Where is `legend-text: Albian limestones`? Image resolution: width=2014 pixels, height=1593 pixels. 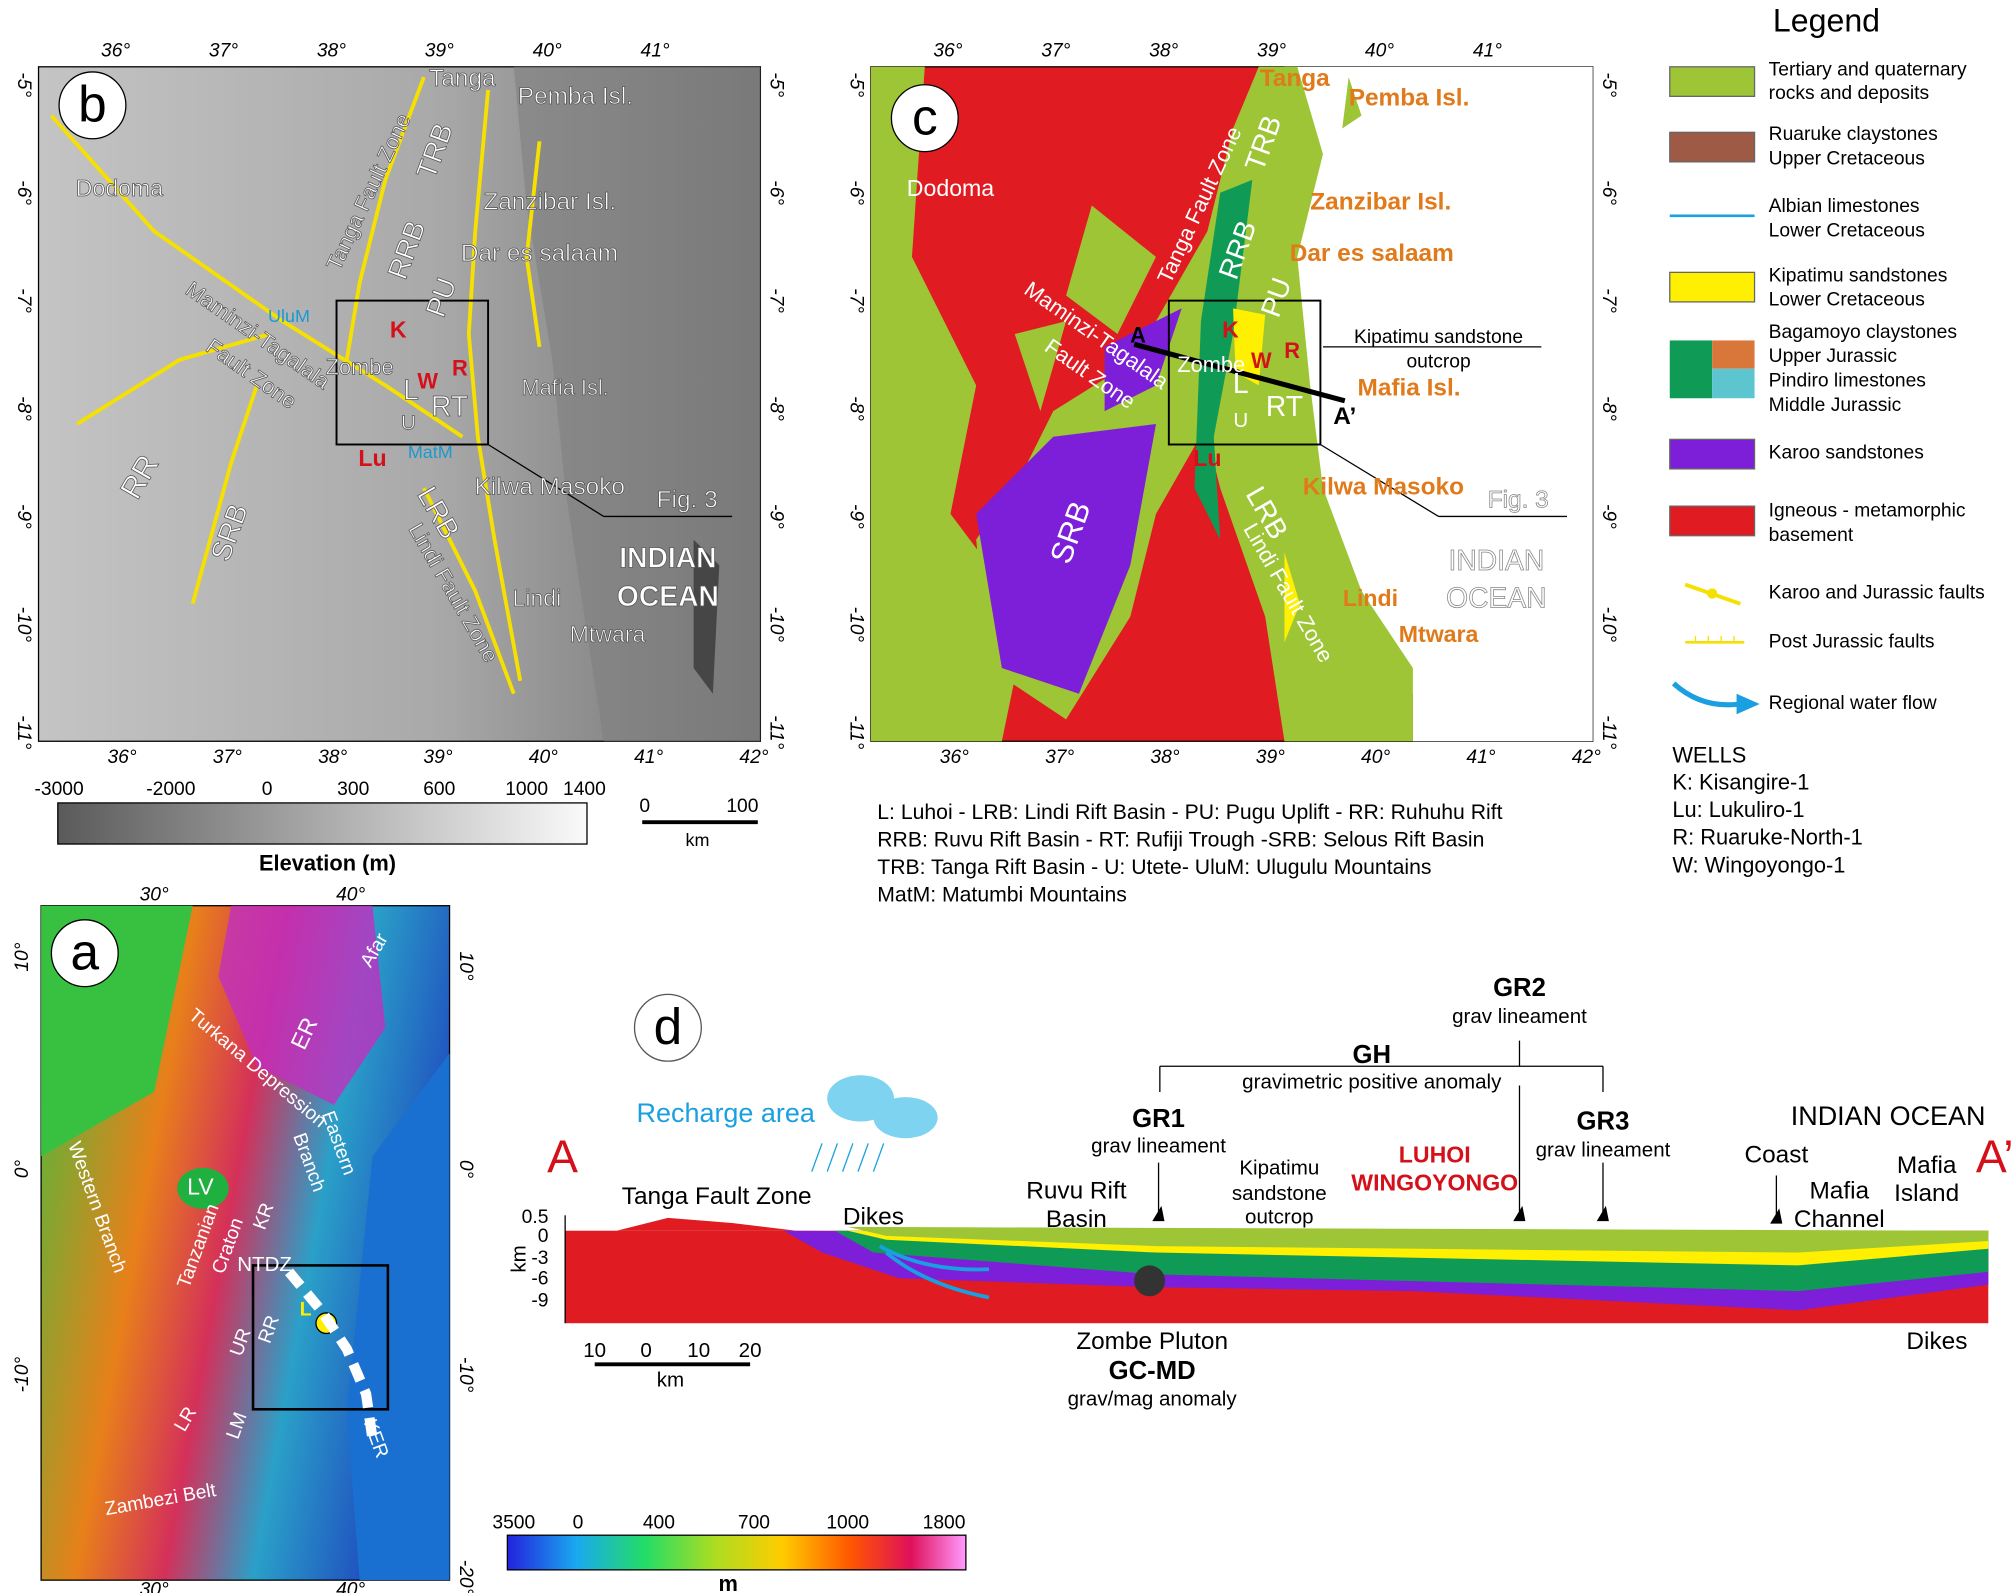
legend-text: Albian limestones is located at coordinates (1844, 206).